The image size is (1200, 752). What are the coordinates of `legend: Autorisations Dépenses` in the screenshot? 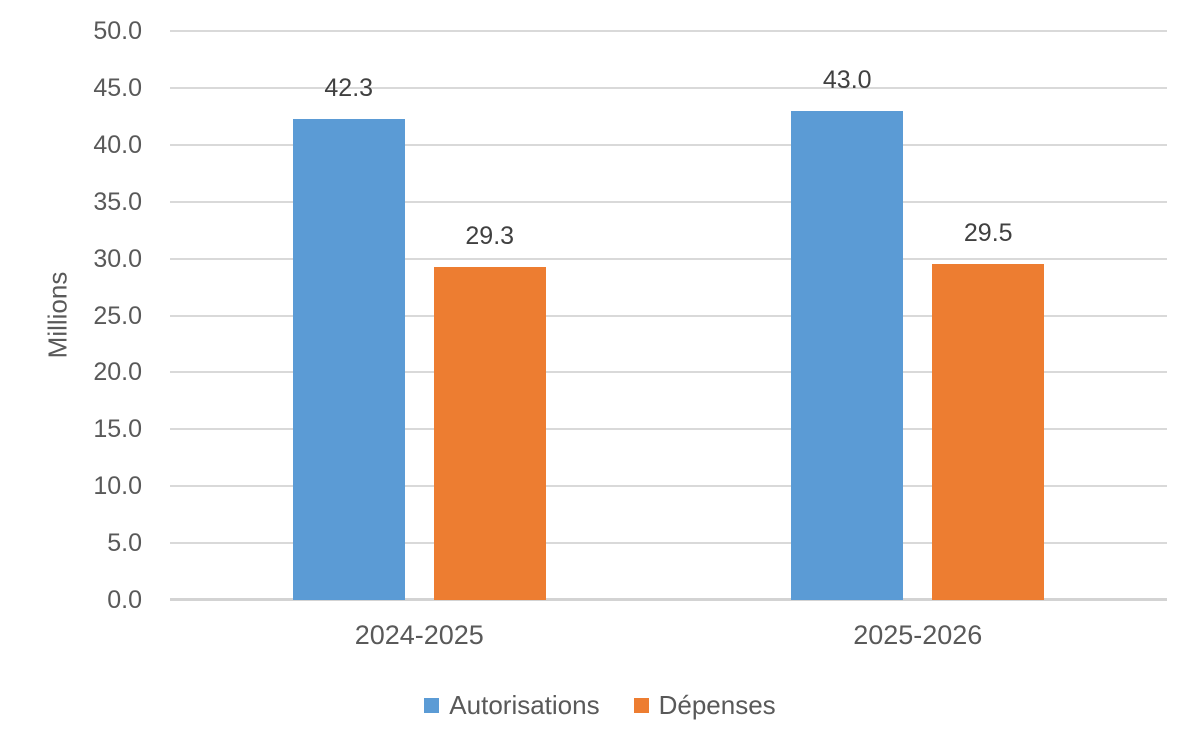 It's located at (600, 705).